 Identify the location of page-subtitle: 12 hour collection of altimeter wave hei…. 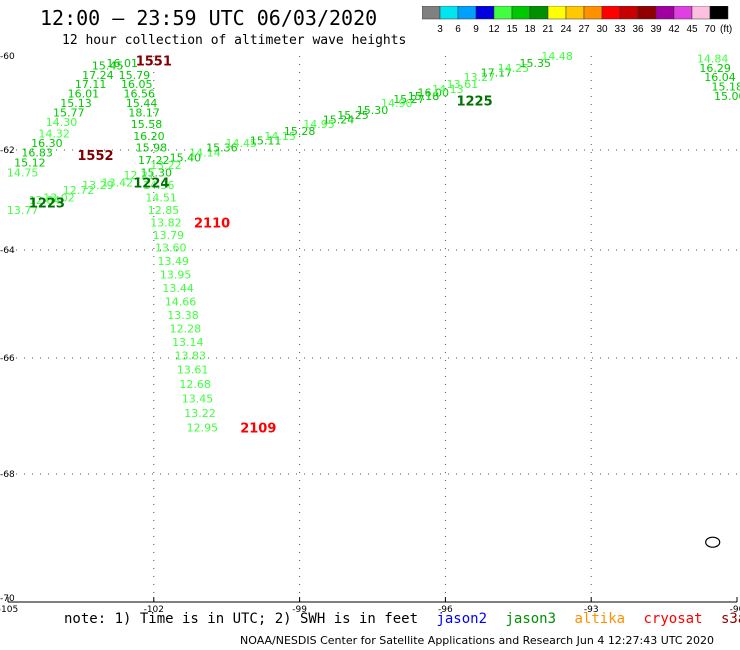
(234, 40).